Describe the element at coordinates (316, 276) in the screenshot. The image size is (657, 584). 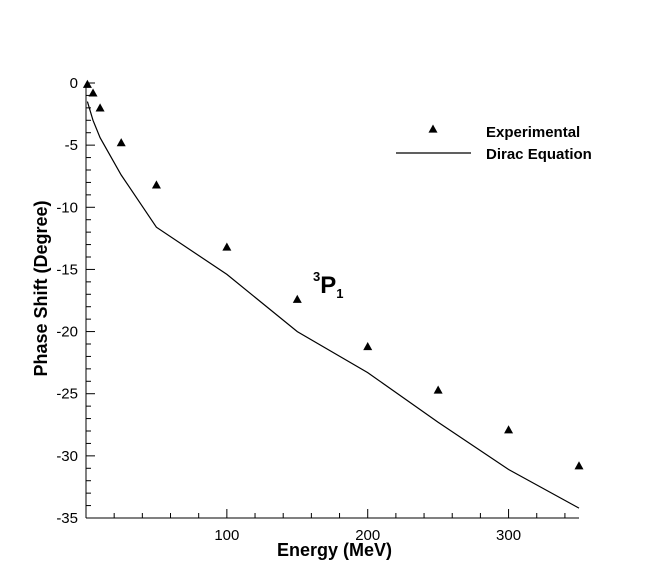
I see `annotation-superscript: 3` at that location.